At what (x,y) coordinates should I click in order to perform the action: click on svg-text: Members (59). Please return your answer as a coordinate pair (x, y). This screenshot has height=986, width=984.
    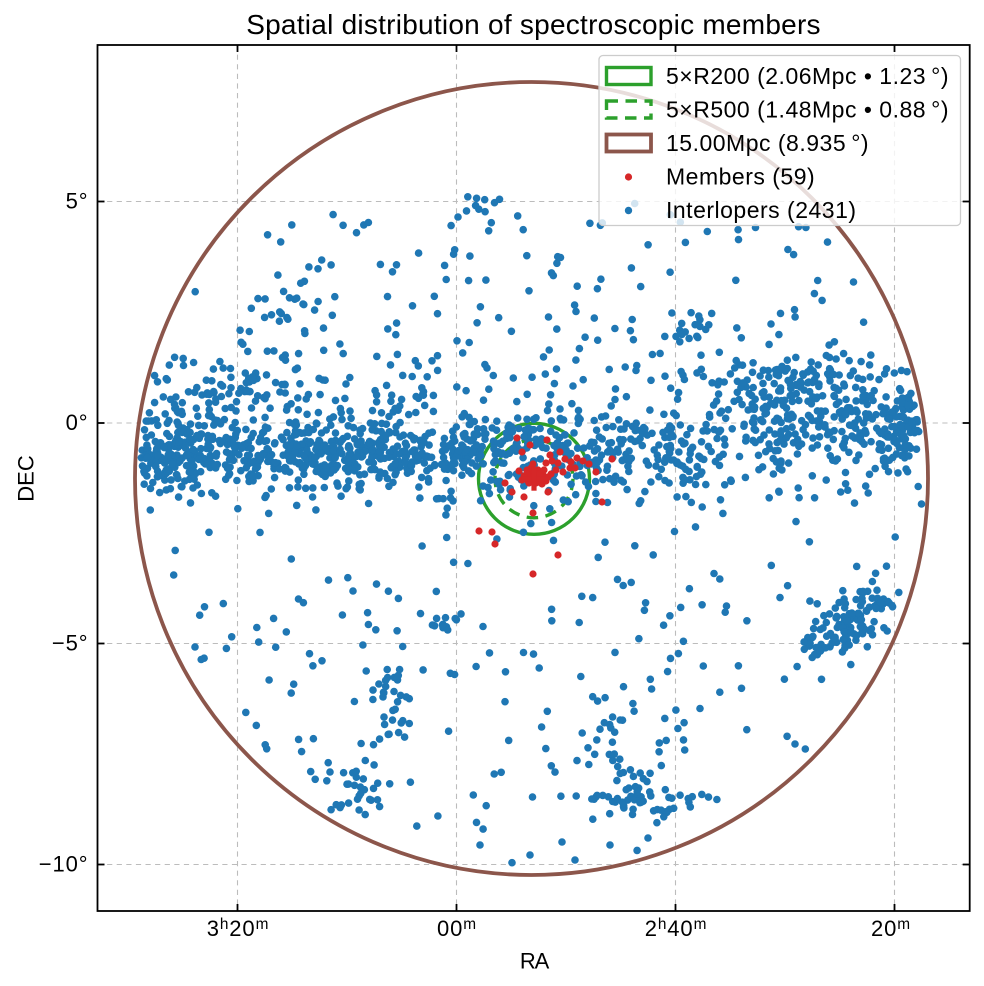
    Looking at the image, I should click on (740, 177).